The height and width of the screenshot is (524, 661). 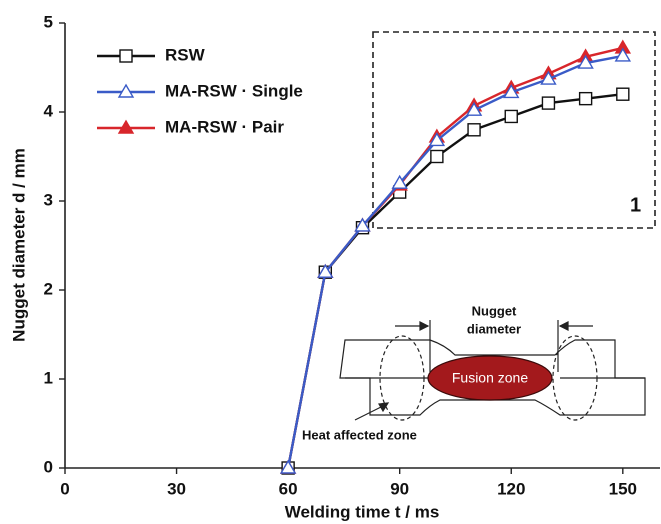 What do you see at coordinates (185, 54) in the screenshot?
I see `legend-label: RSW` at bounding box center [185, 54].